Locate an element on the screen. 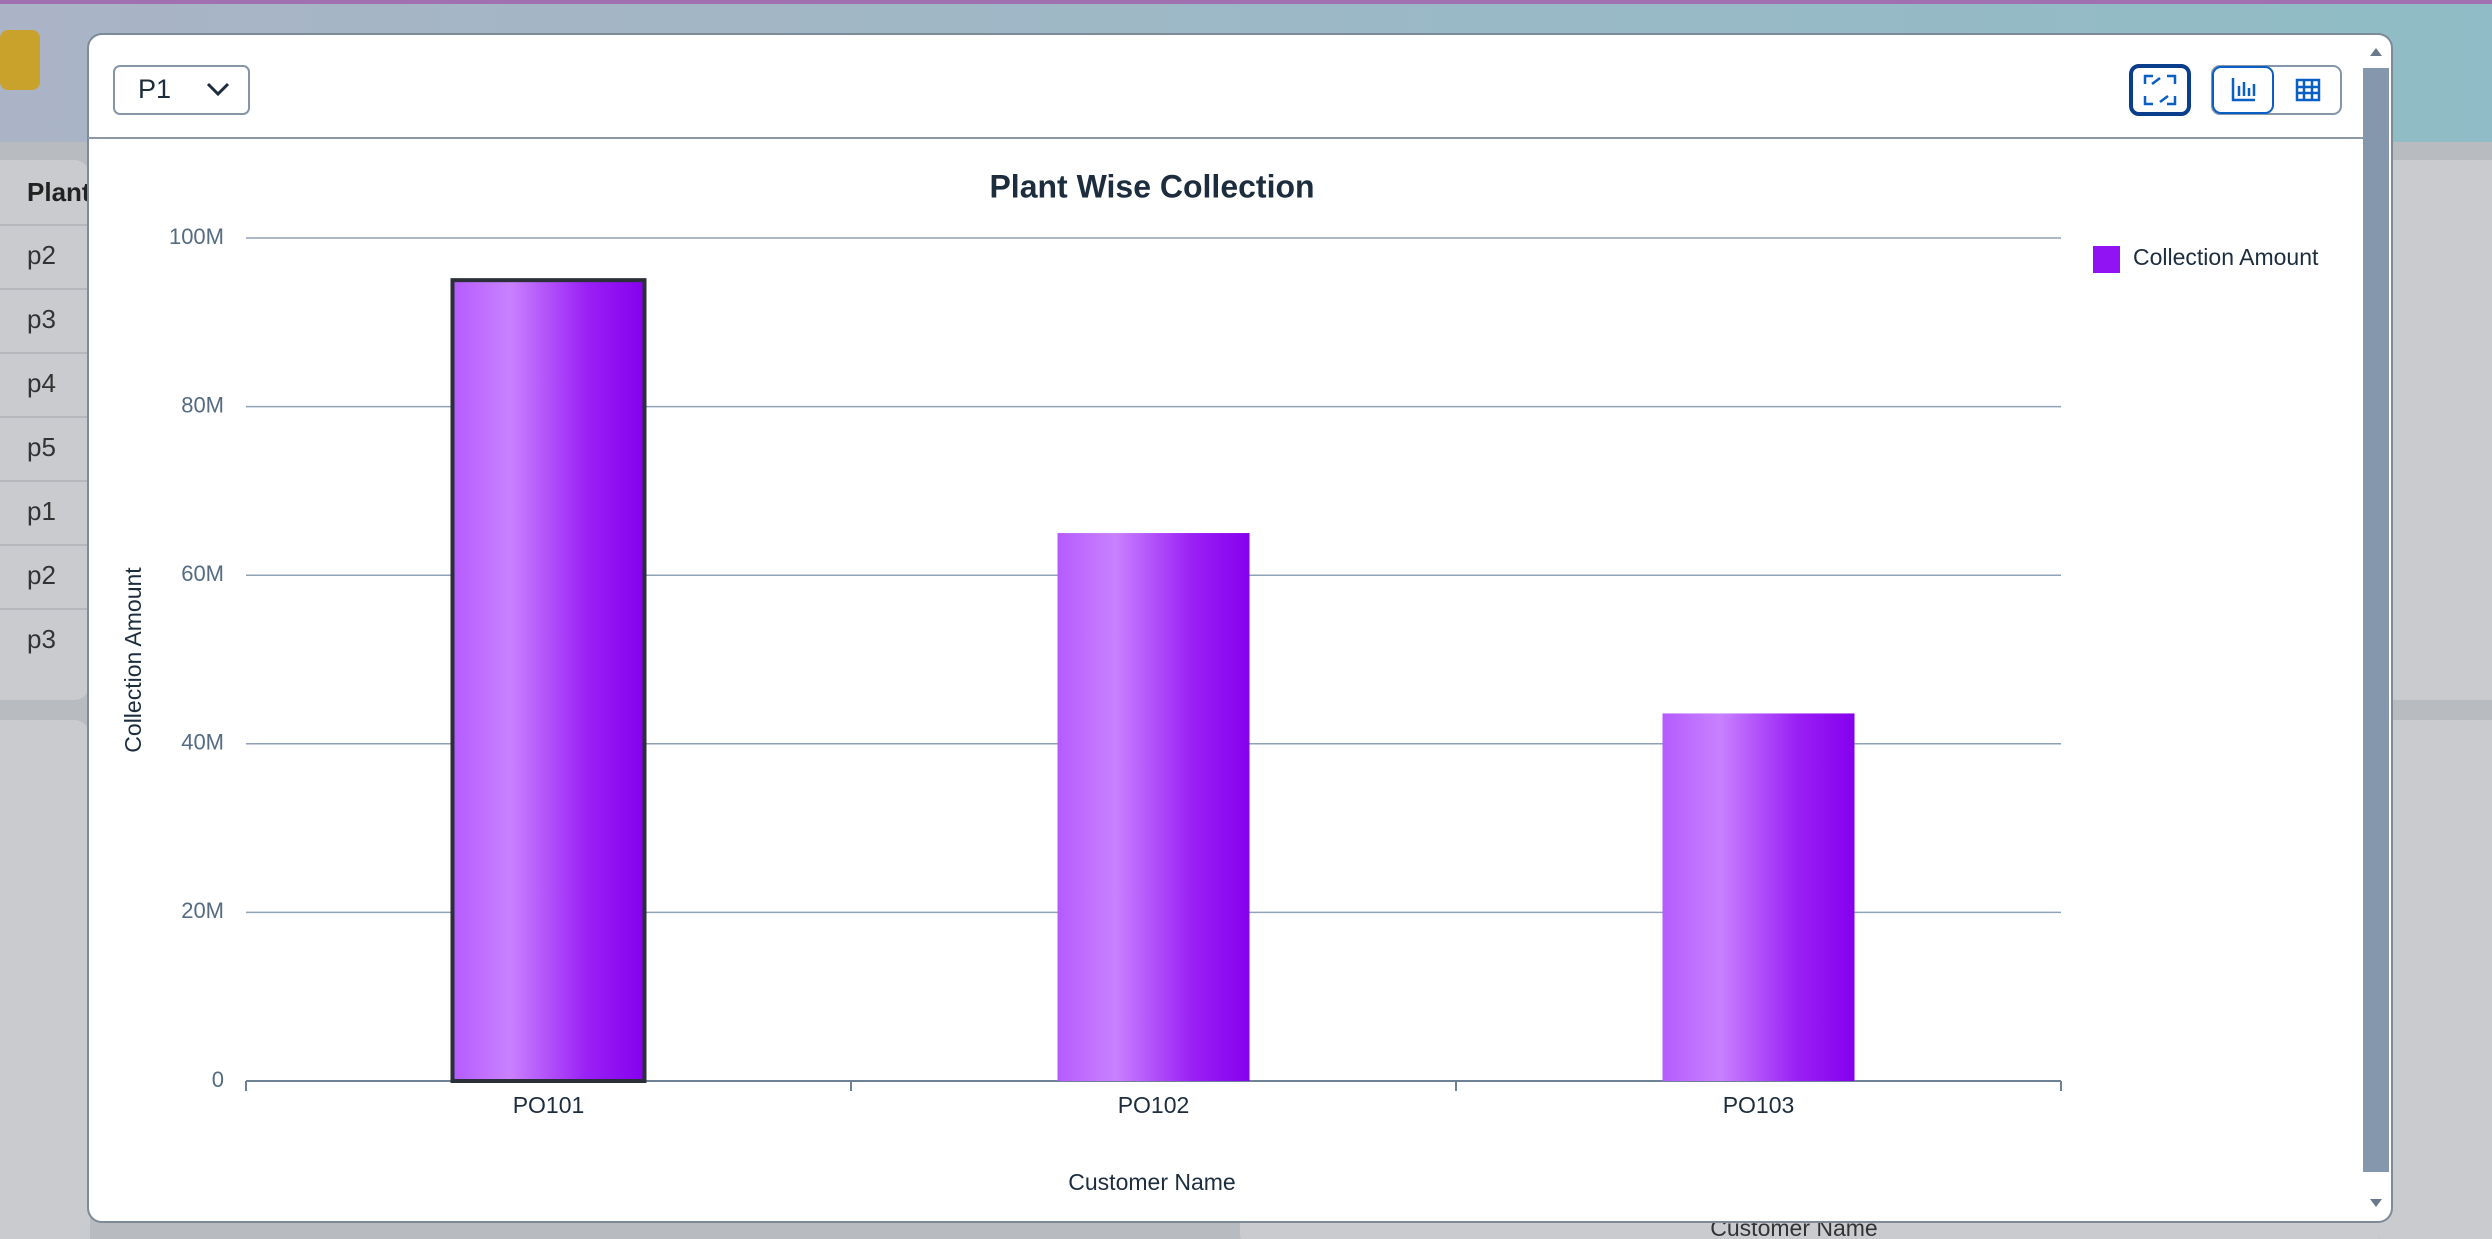  y-tick-label: 20M is located at coordinates (202, 910).